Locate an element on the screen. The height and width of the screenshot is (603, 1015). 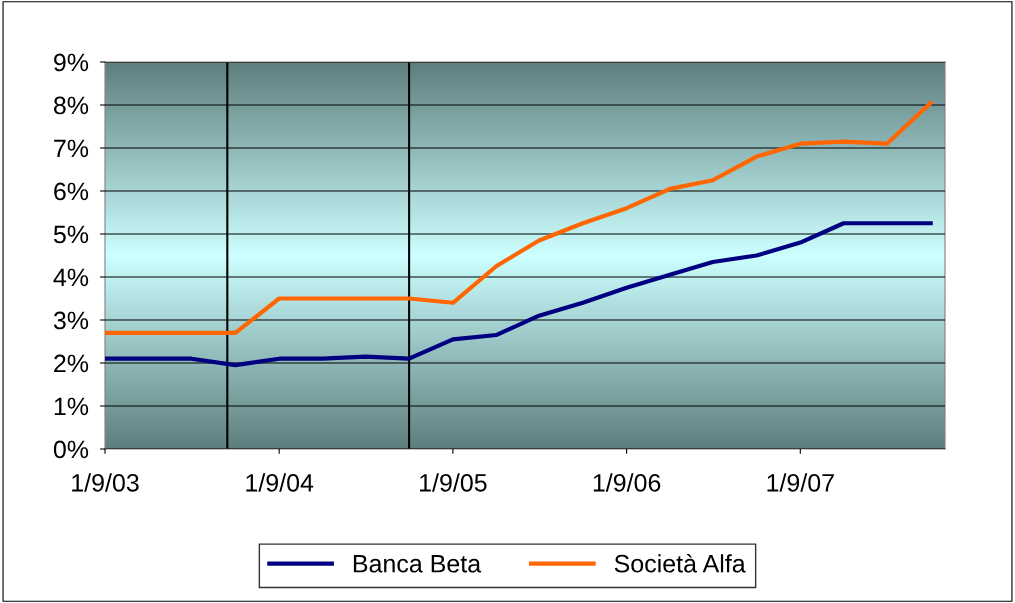
x-tick-label: 1/9/07 is located at coordinates (800, 482).